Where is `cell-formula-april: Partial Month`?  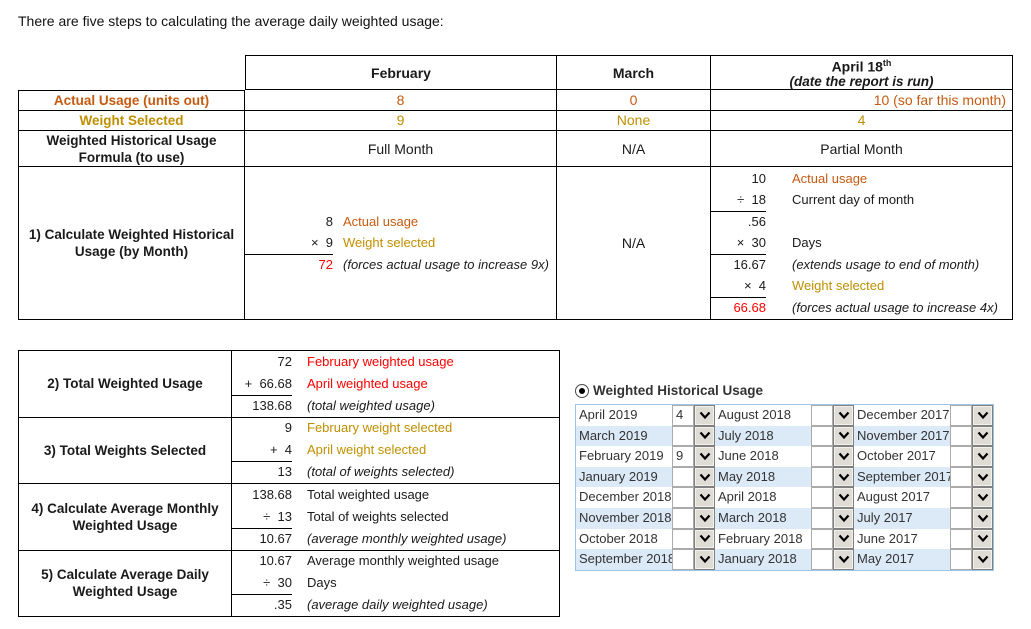 cell-formula-april: Partial Month is located at coordinates (862, 149).